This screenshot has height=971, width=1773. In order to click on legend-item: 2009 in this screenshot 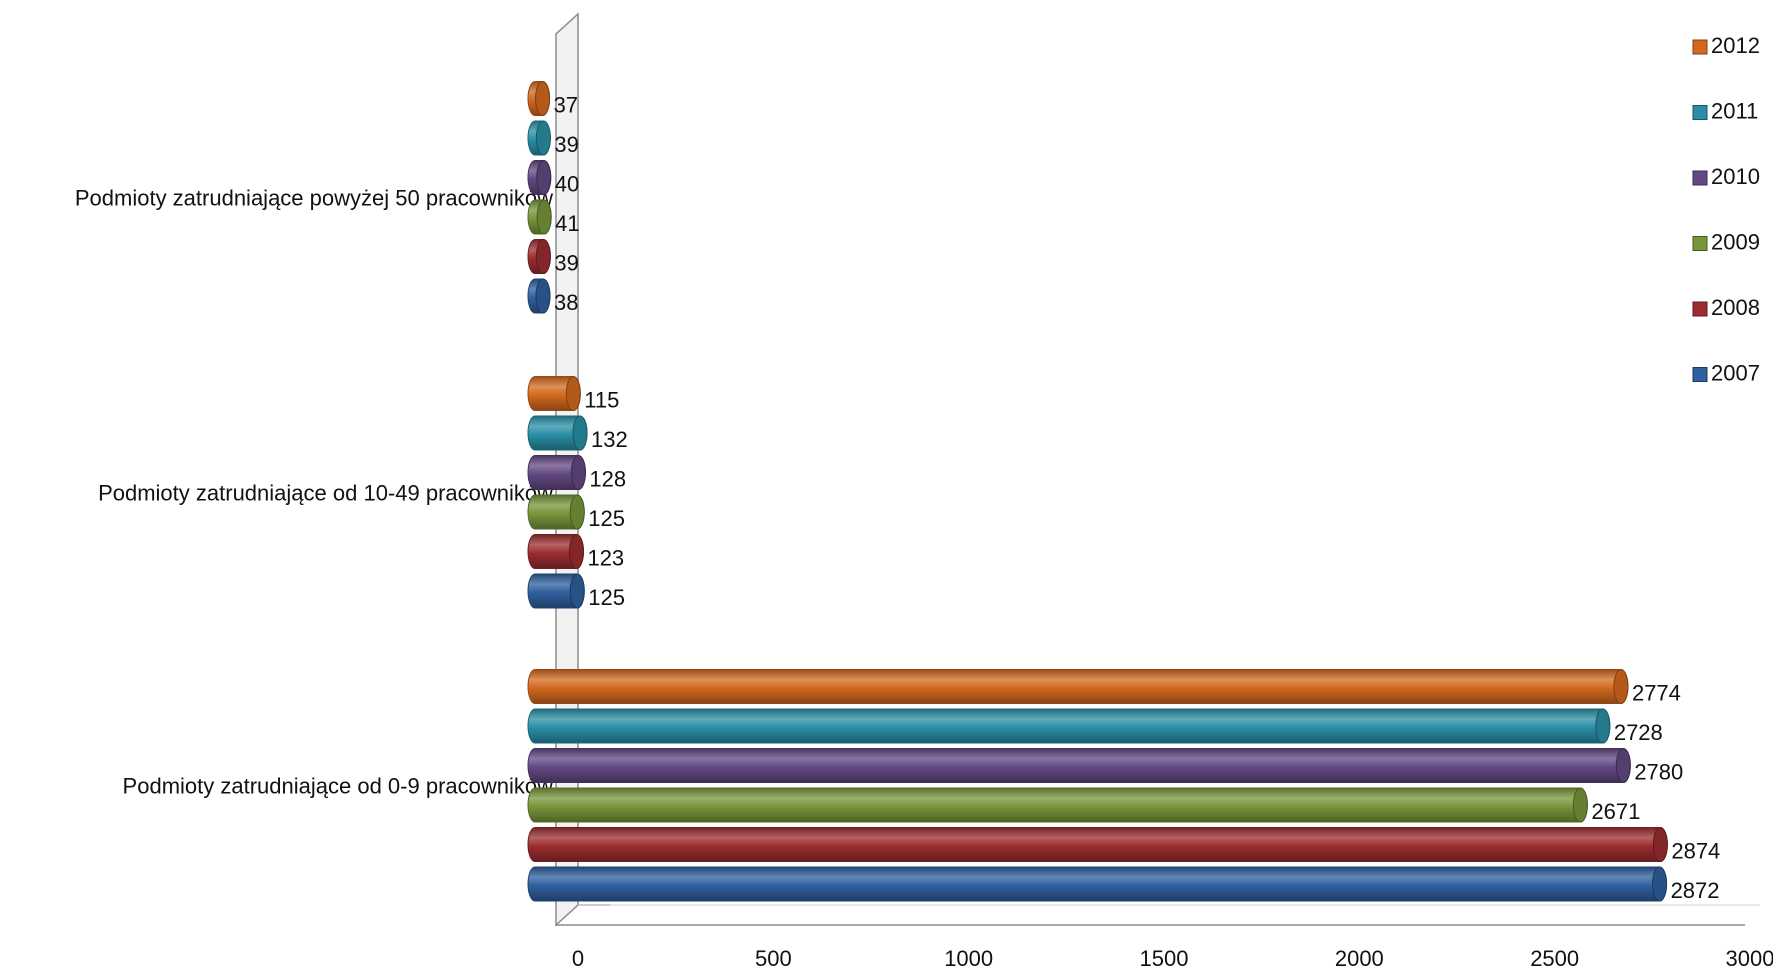, I will do `click(1726, 242)`.